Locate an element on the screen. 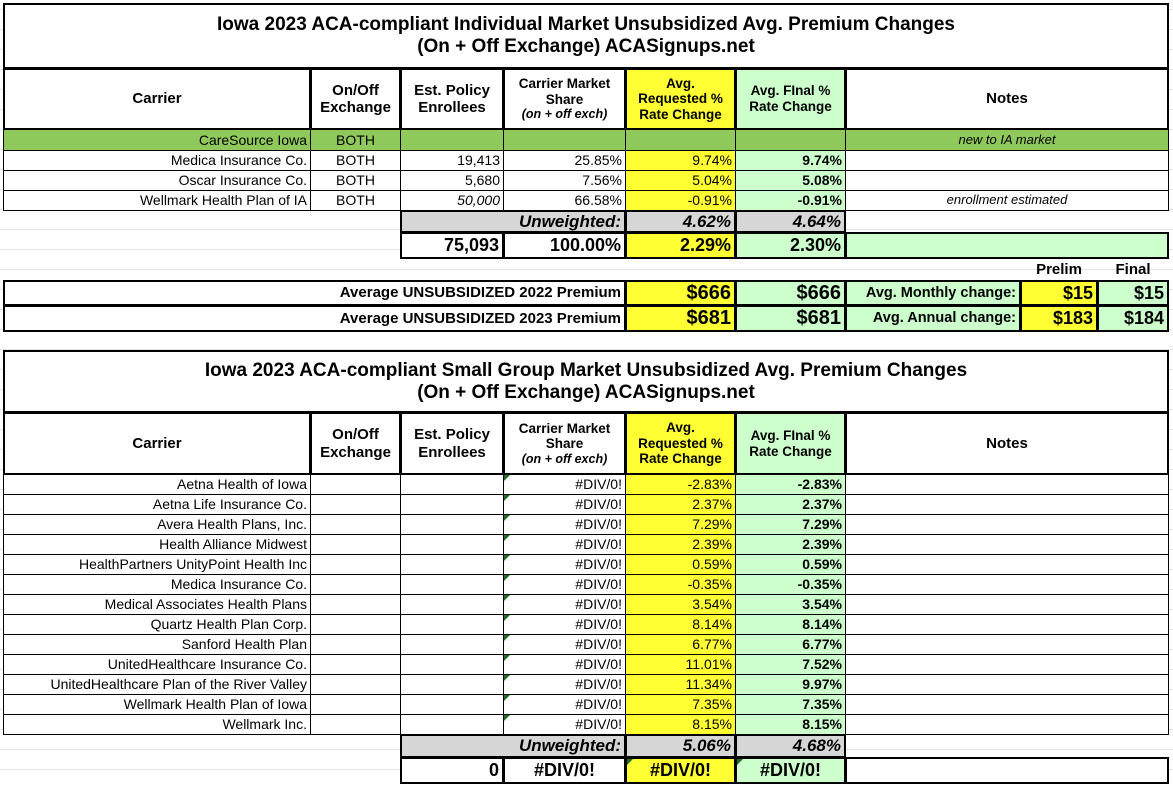  notes-cell: enrollment estimated is located at coordinates (1007, 200).